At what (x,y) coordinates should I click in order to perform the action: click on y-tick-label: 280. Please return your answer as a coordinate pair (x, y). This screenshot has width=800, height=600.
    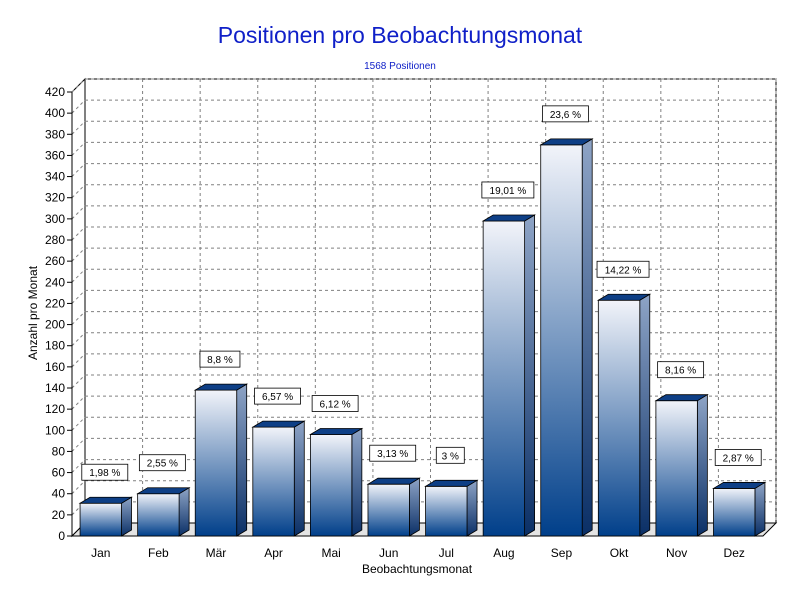
    Looking at the image, I should click on (55, 240).